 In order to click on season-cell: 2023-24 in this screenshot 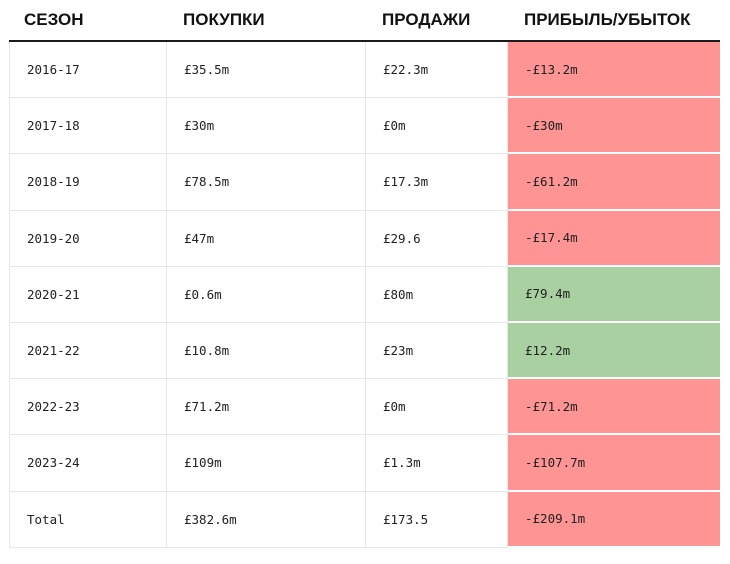, I will do `click(88, 463)`.